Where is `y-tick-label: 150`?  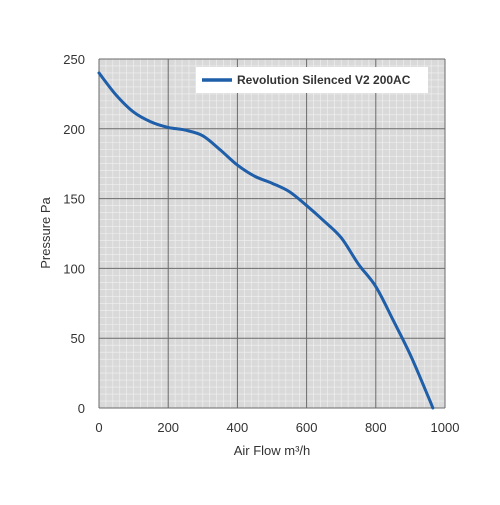 y-tick-label: 150 is located at coordinates (74, 199).